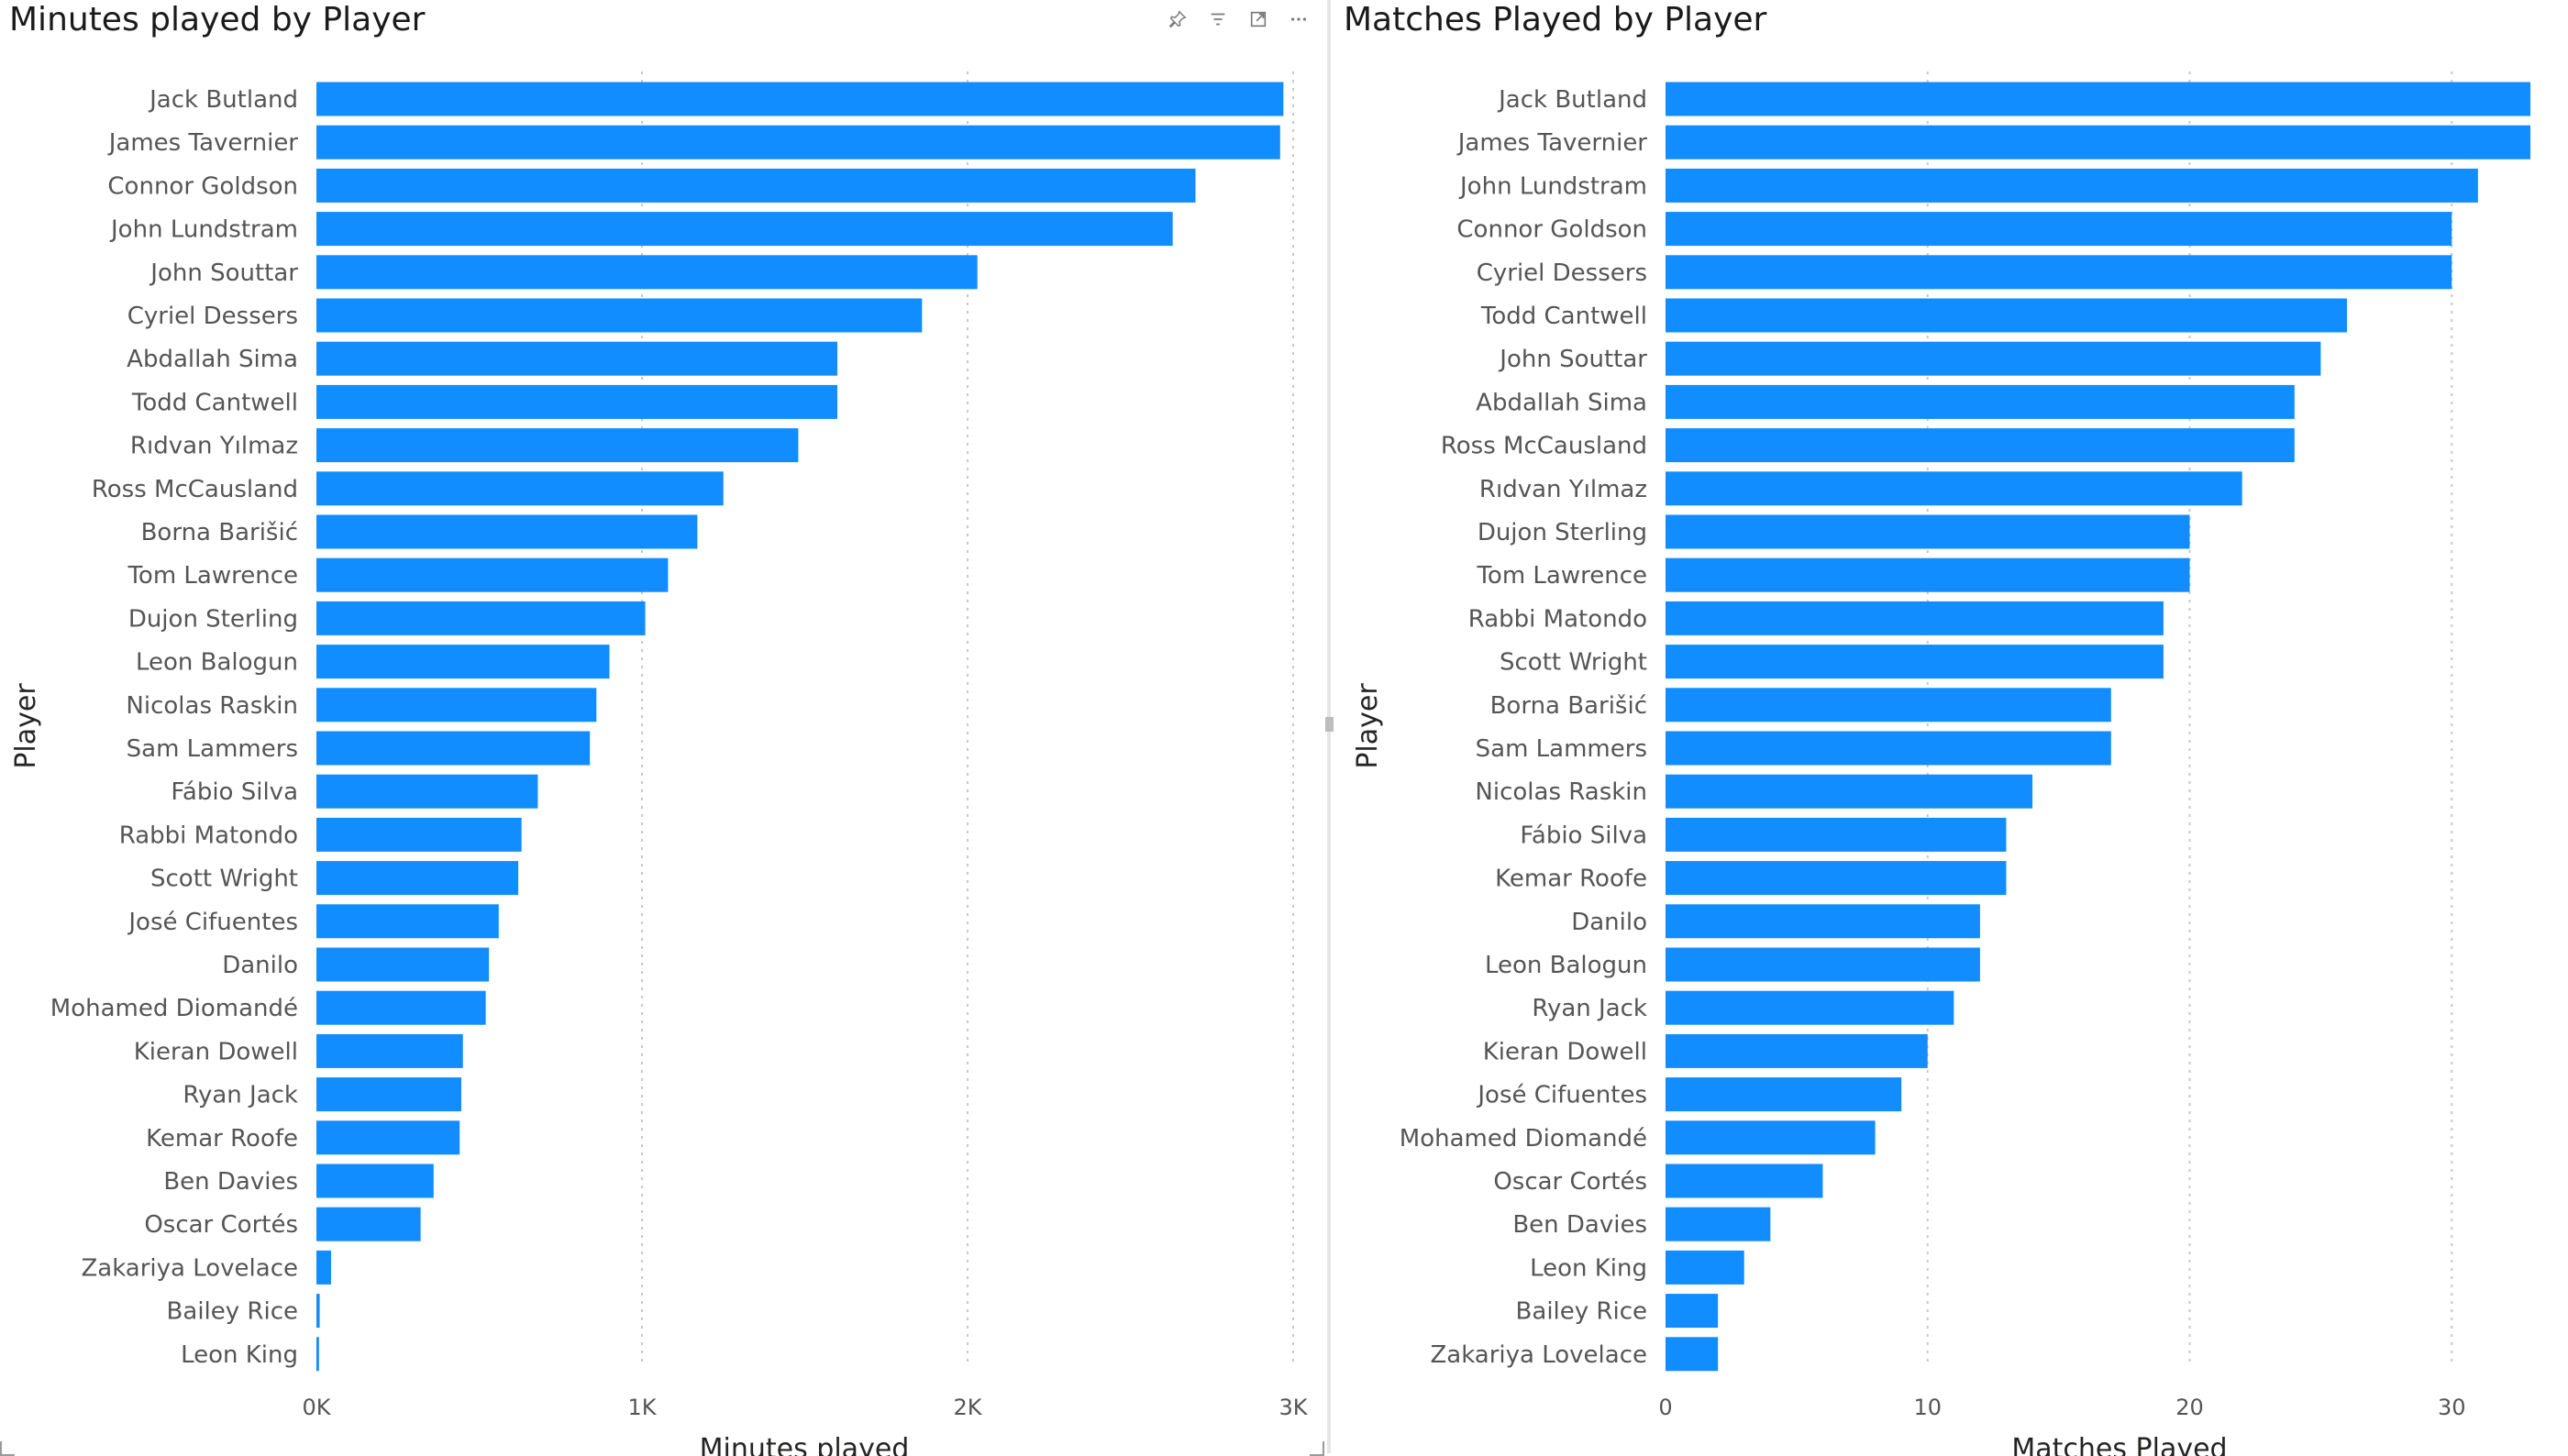  What do you see at coordinates (230, 1182) in the screenshot?
I see `category-label: Ben Davies` at bounding box center [230, 1182].